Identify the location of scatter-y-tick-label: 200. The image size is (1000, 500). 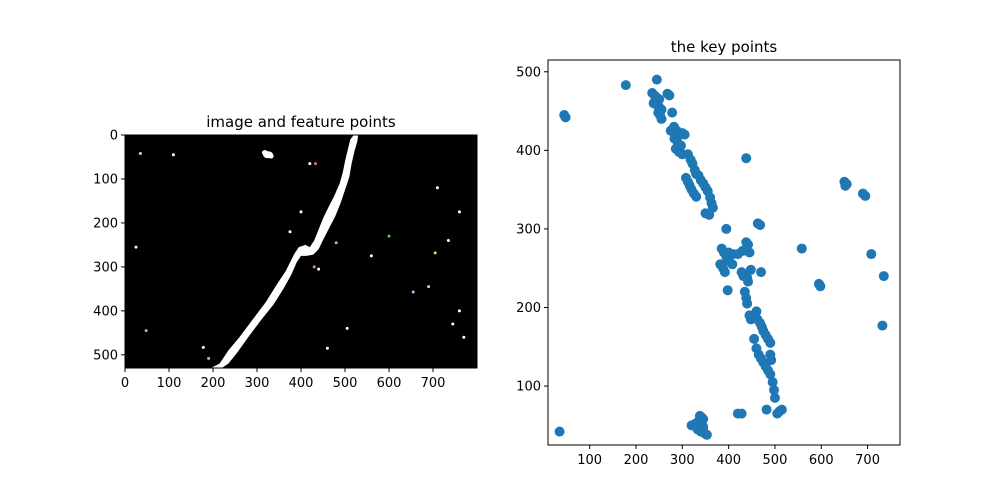
(528, 308).